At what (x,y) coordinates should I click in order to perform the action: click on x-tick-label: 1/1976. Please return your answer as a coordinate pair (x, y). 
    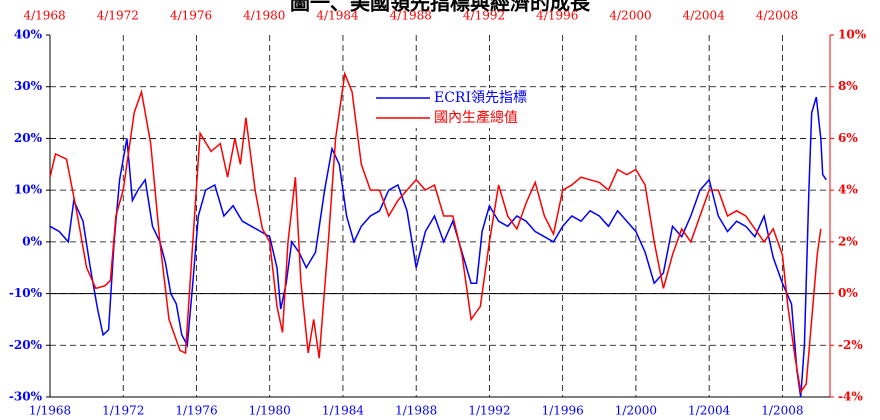
    Looking at the image, I should click on (196, 411).